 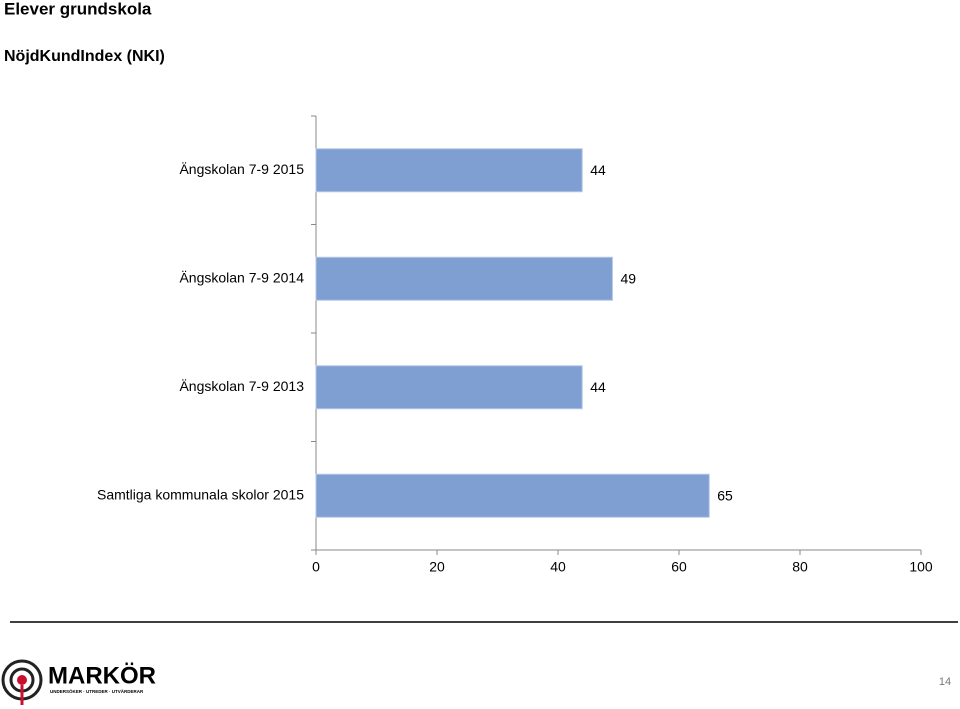 I want to click on slide-title: Elever grundskola, so click(x=78, y=9).